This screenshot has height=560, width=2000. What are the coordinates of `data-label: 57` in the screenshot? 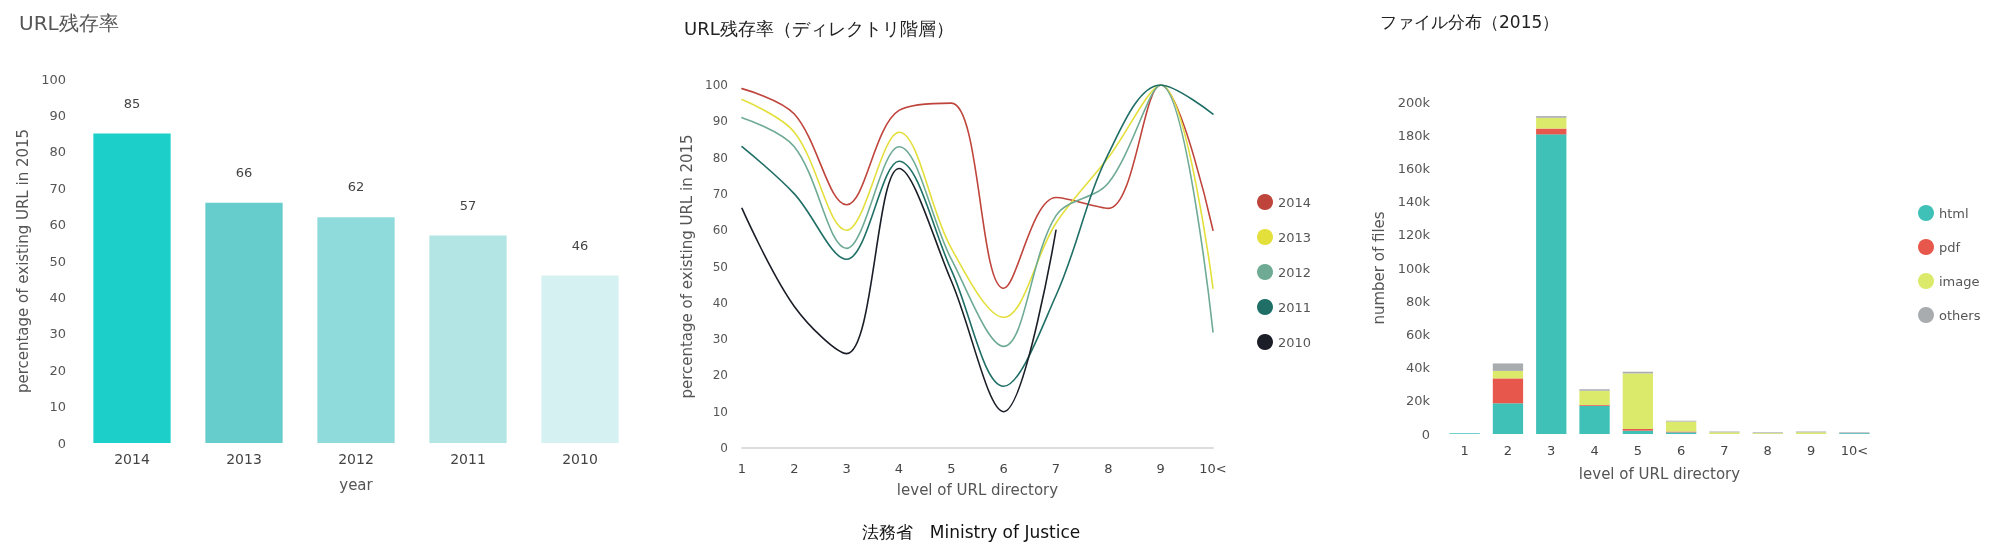 It's located at (468, 205).